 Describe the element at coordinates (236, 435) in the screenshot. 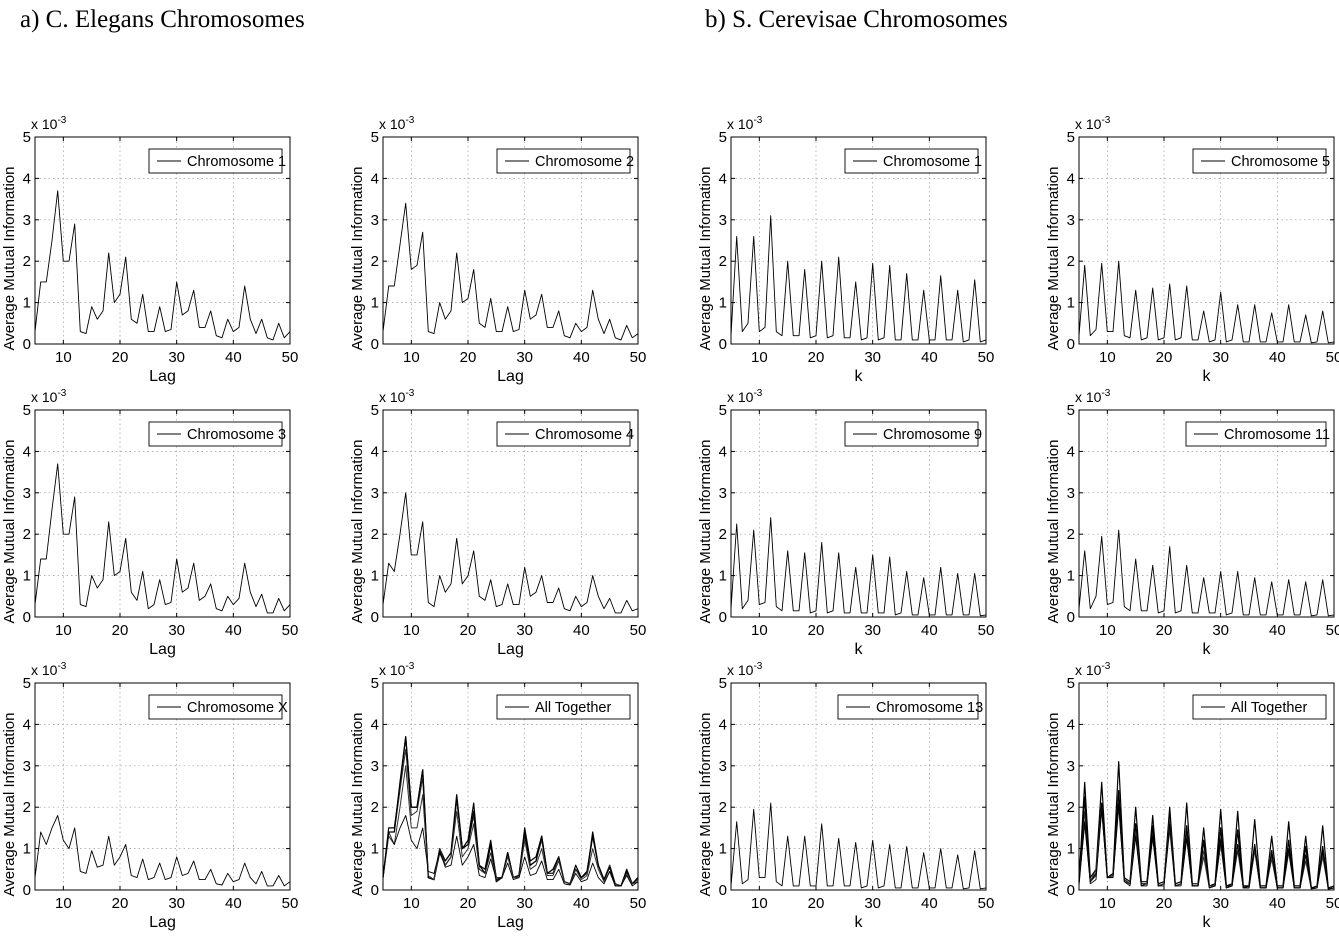

I see `legend-label: Chromosome 3` at that location.